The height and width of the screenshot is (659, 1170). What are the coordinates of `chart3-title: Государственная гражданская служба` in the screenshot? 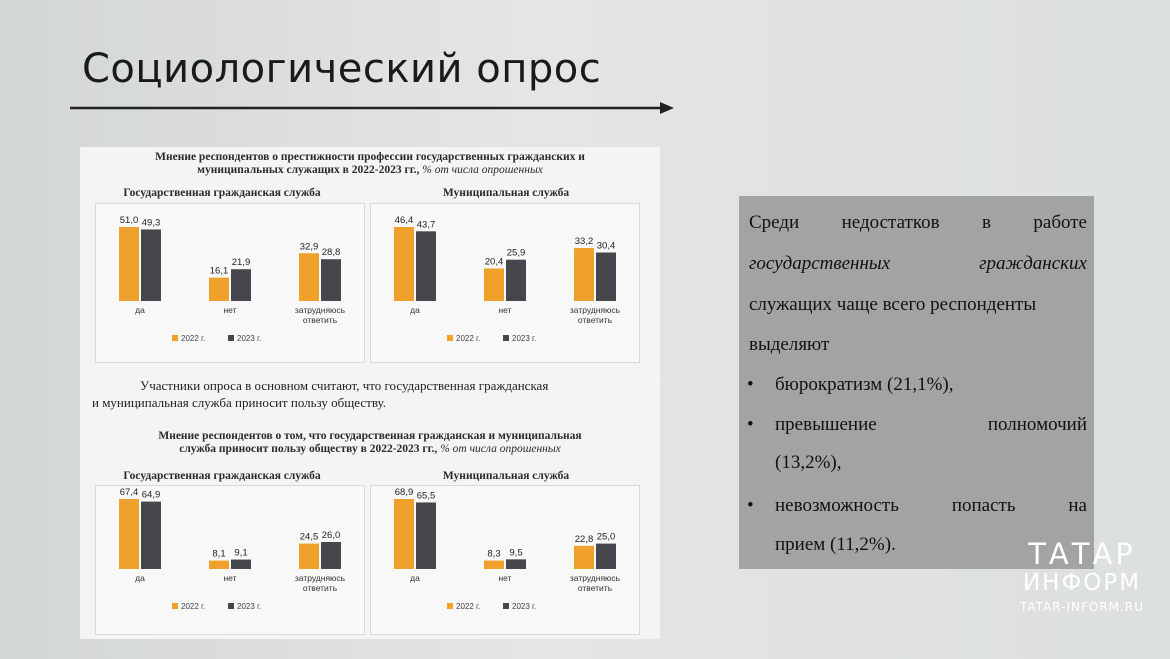 It's located at (222, 476).